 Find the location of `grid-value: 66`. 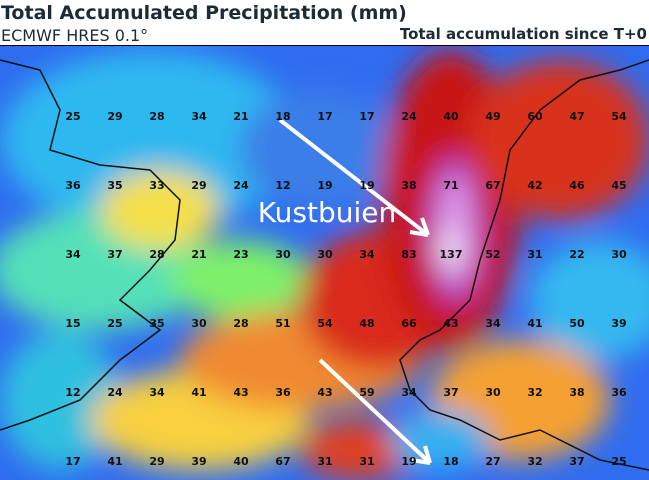

grid-value: 66 is located at coordinates (409, 323).